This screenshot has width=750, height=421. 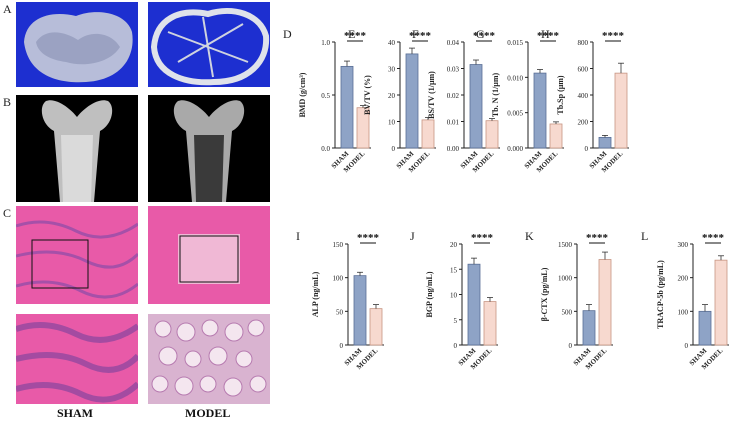 I want to click on chart-l-panel-label: L, so click(x=644, y=236).